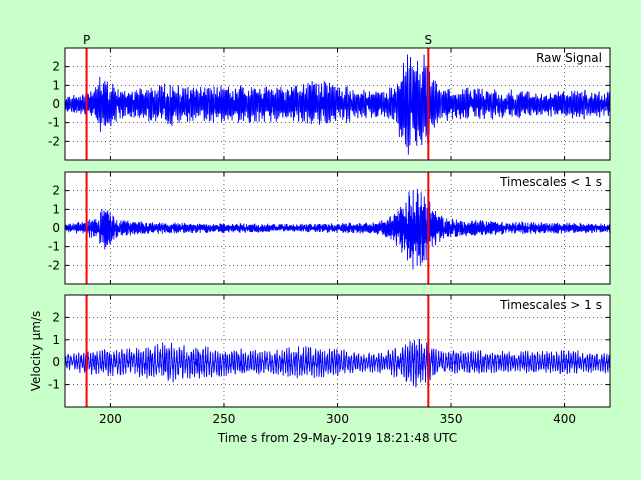 This screenshot has height=480, width=641. What do you see at coordinates (36, 351) in the screenshot?
I see `y-axis-label: Velocity μm/s` at bounding box center [36, 351].